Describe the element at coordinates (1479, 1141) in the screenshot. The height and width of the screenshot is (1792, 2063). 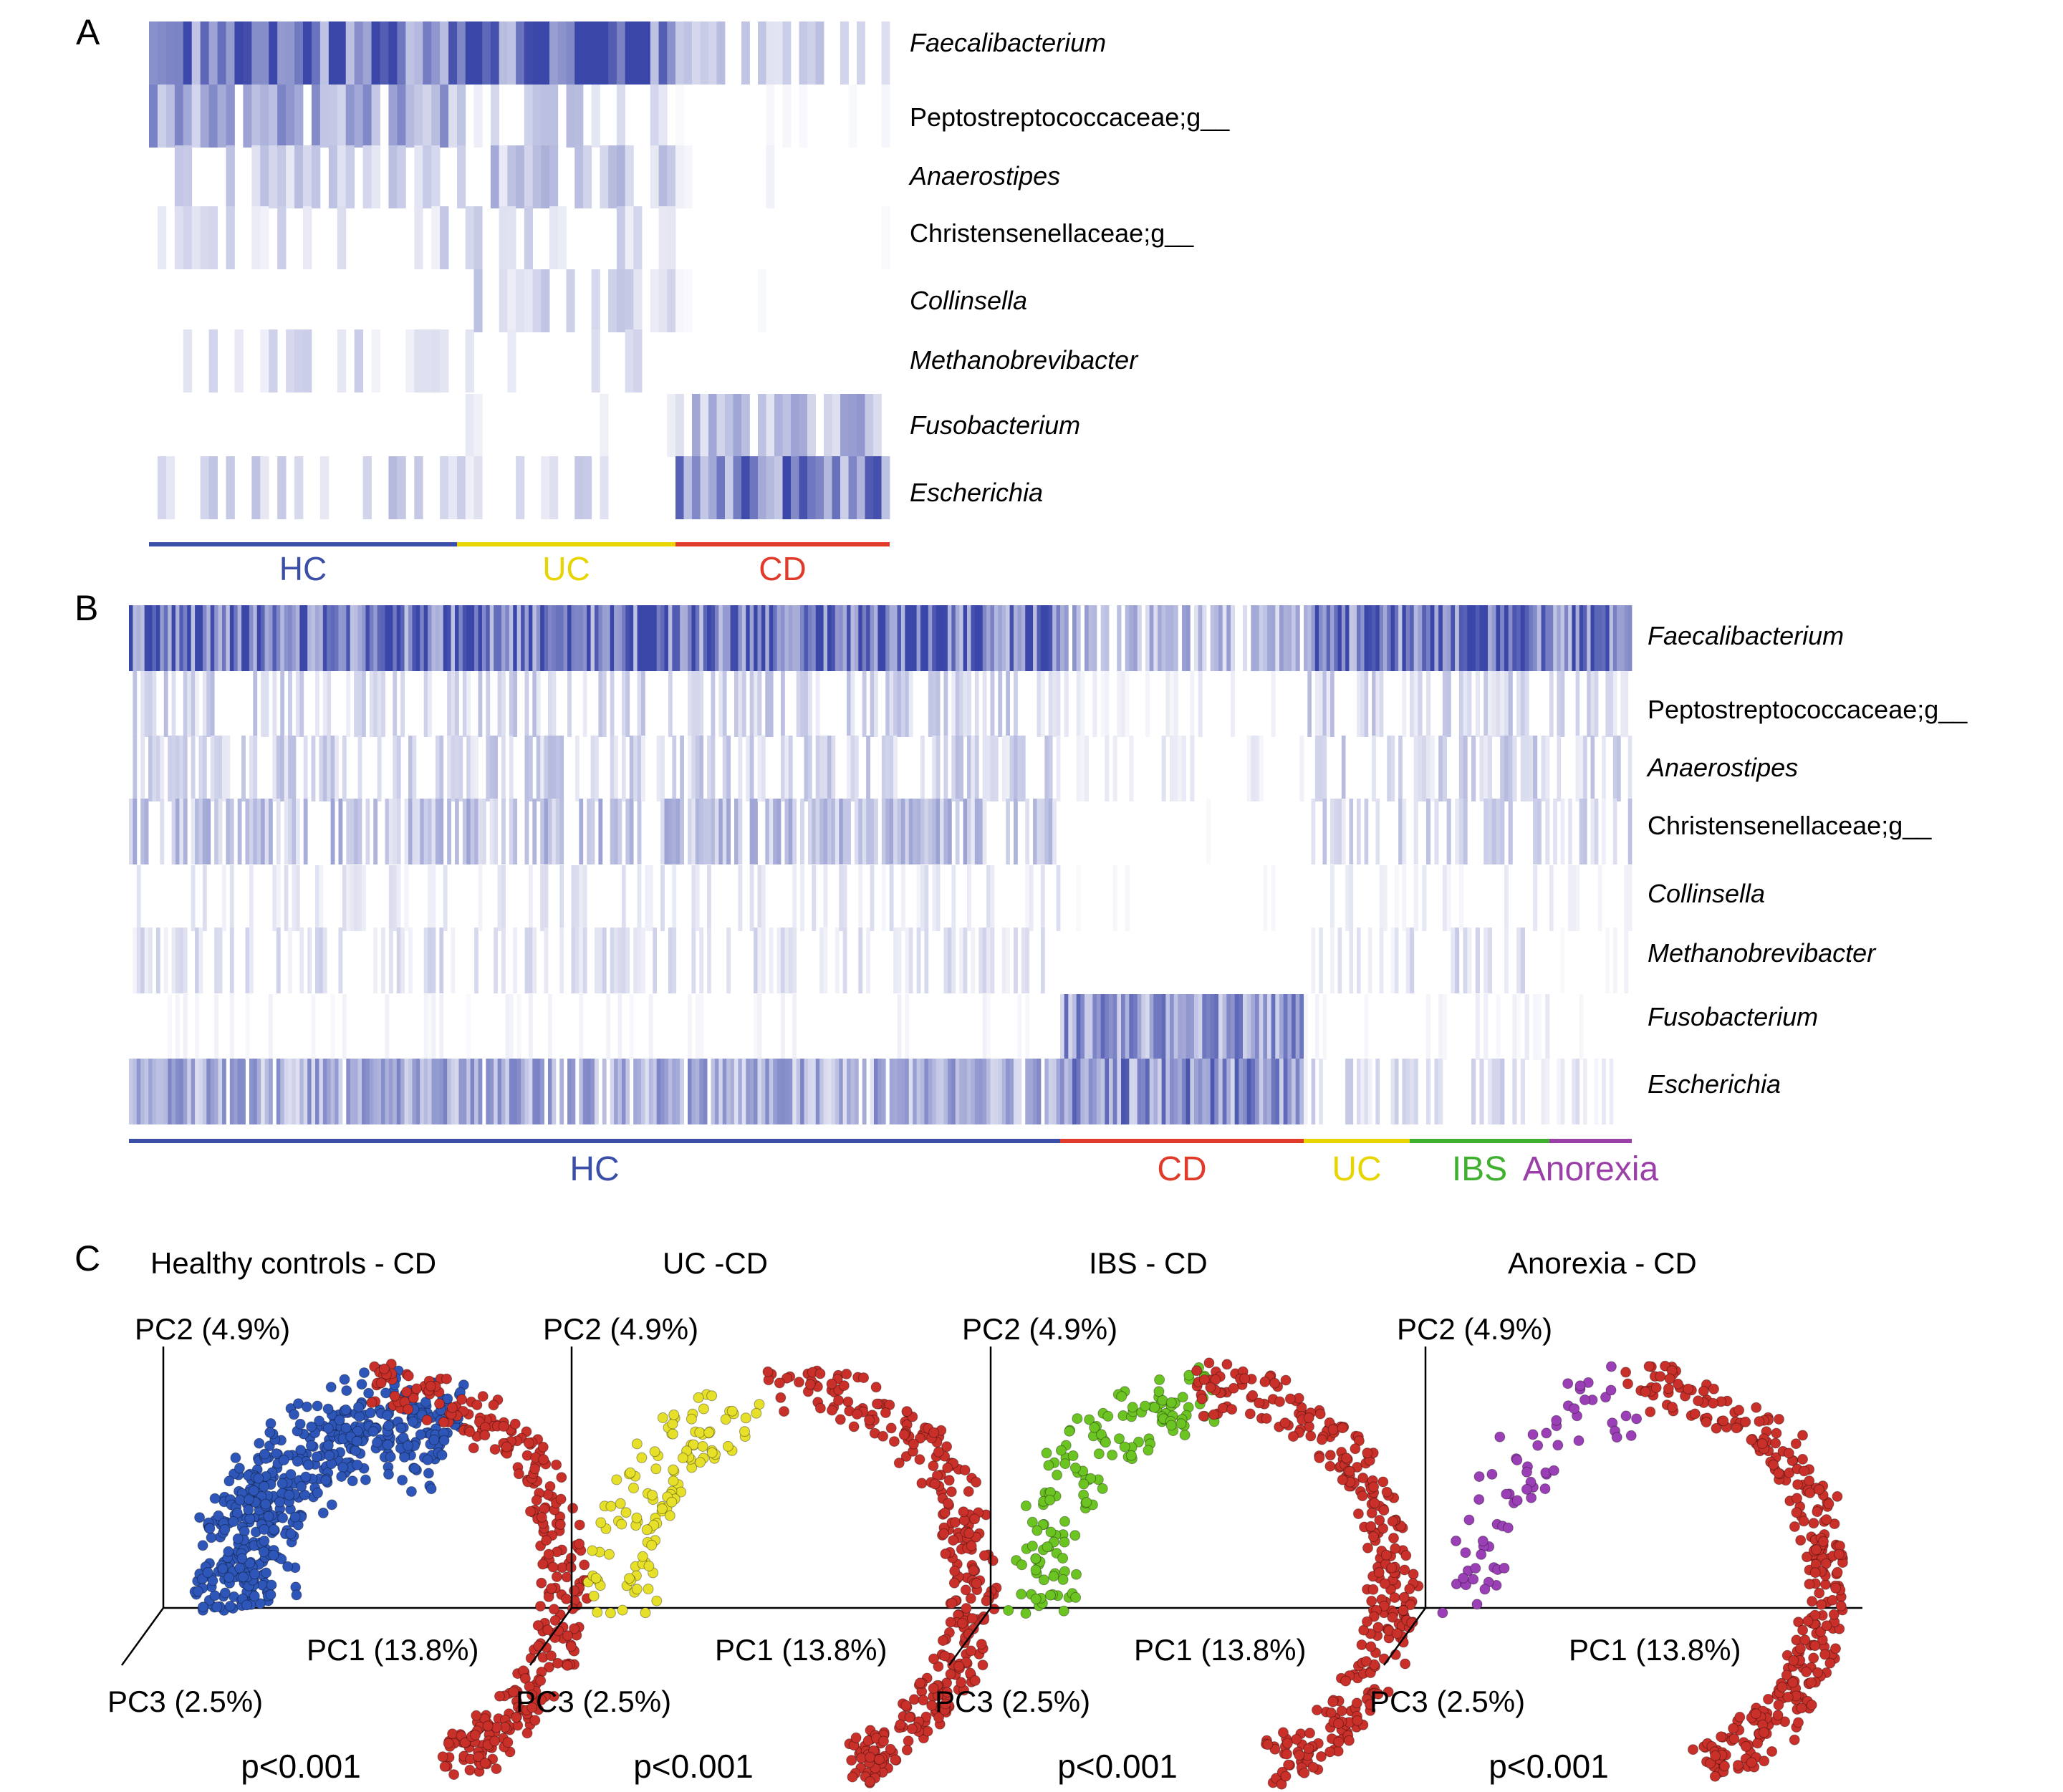
I see `heatmap-b-group-bar-ibs` at that location.